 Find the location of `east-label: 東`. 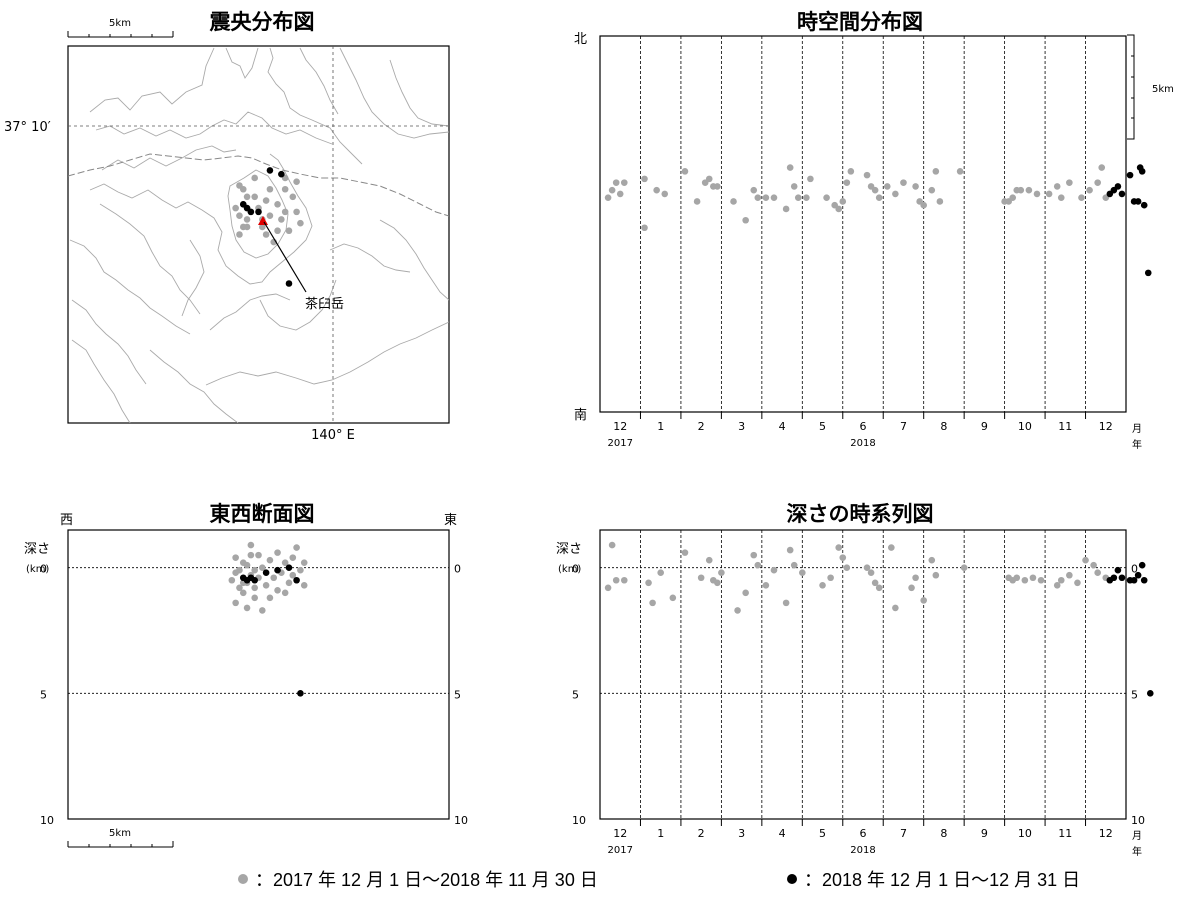

east-label: 東 is located at coordinates (450, 520).